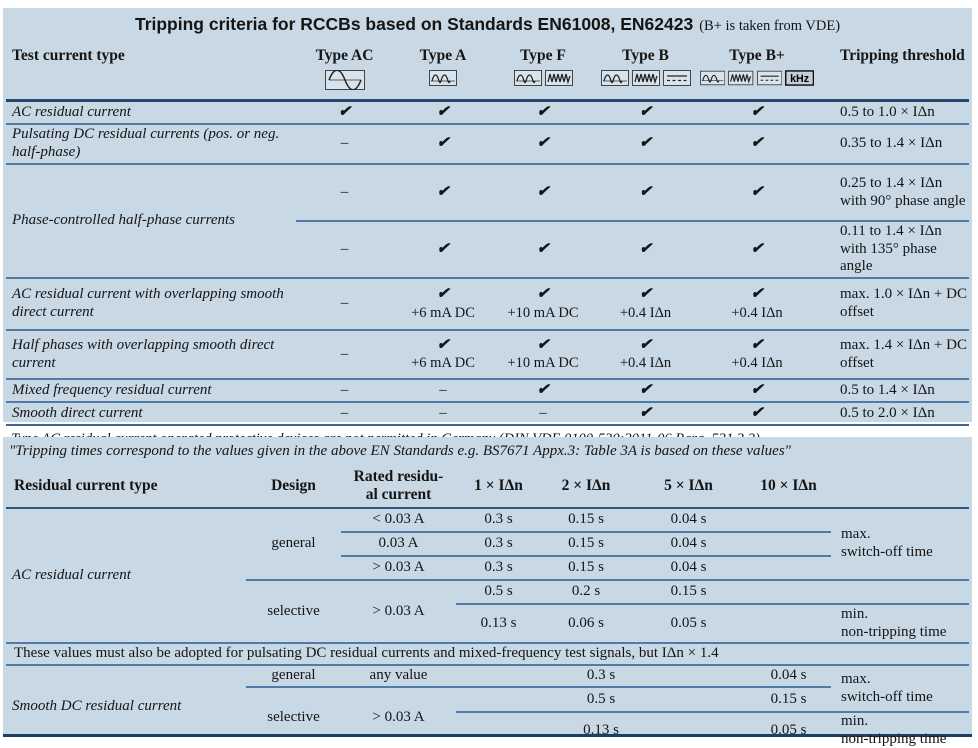  Describe the element at coordinates (151, 112) in the screenshot. I see `row-label: AC residual current` at that location.